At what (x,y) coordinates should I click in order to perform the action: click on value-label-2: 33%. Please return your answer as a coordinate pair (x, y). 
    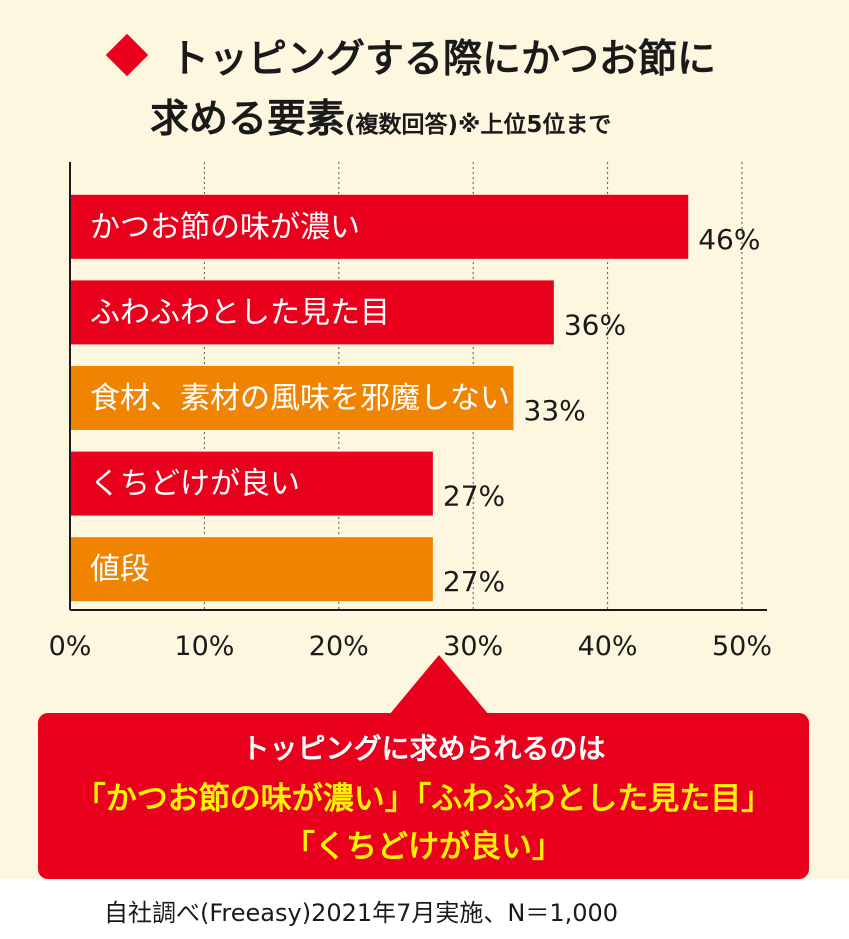
    Looking at the image, I should click on (555, 410).